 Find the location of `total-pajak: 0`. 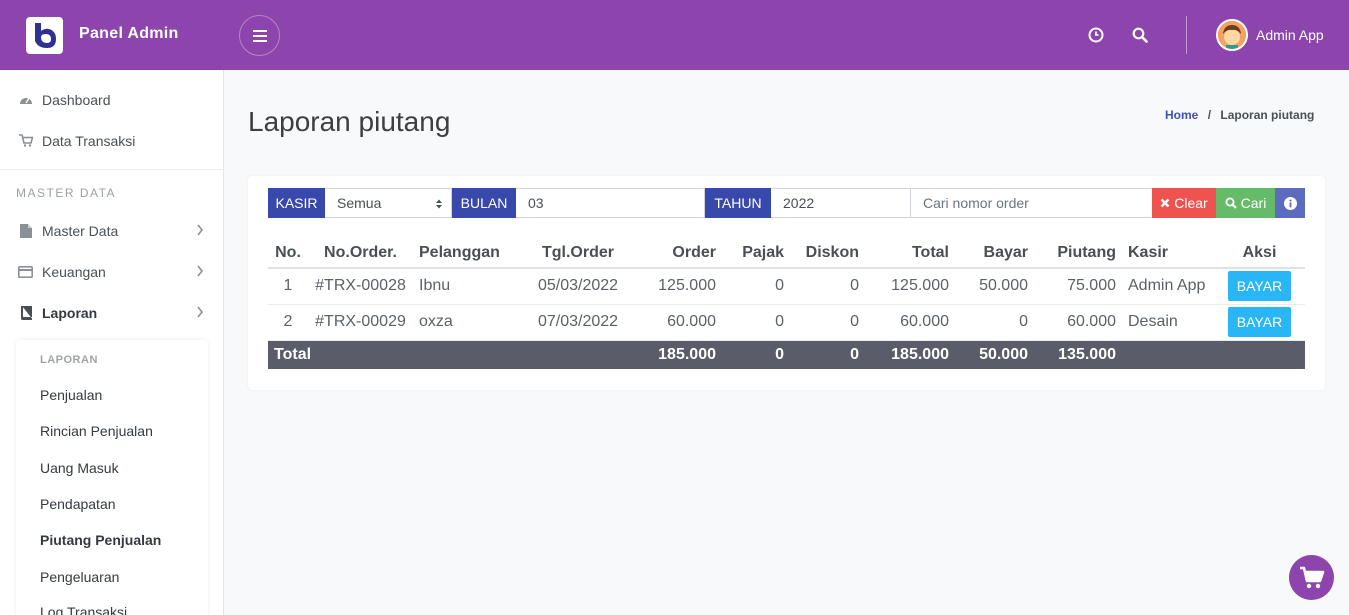

total-pajak: 0 is located at coordinates (756, 354).